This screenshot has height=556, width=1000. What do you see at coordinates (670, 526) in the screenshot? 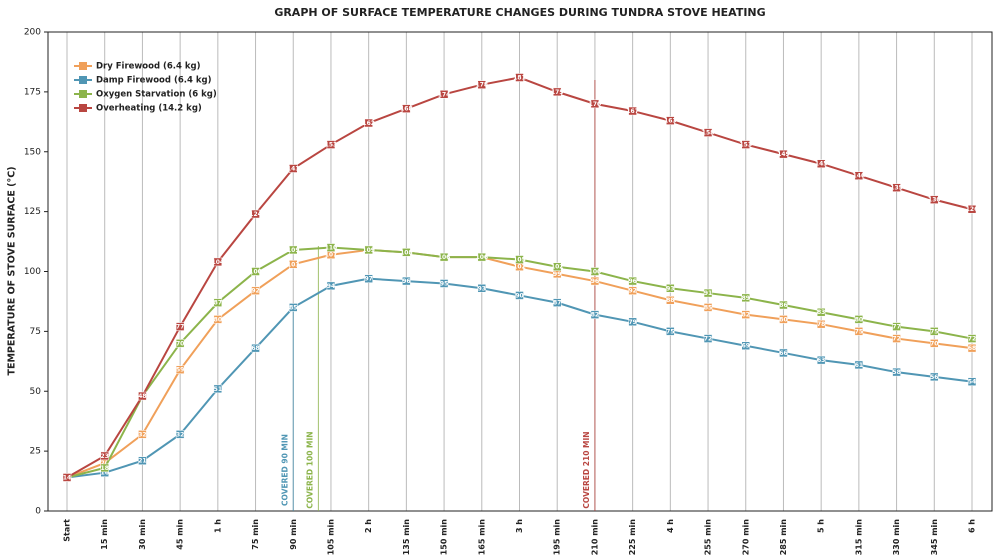
I see `x-tick-label: 4 h` at bounding box center [670, 526].